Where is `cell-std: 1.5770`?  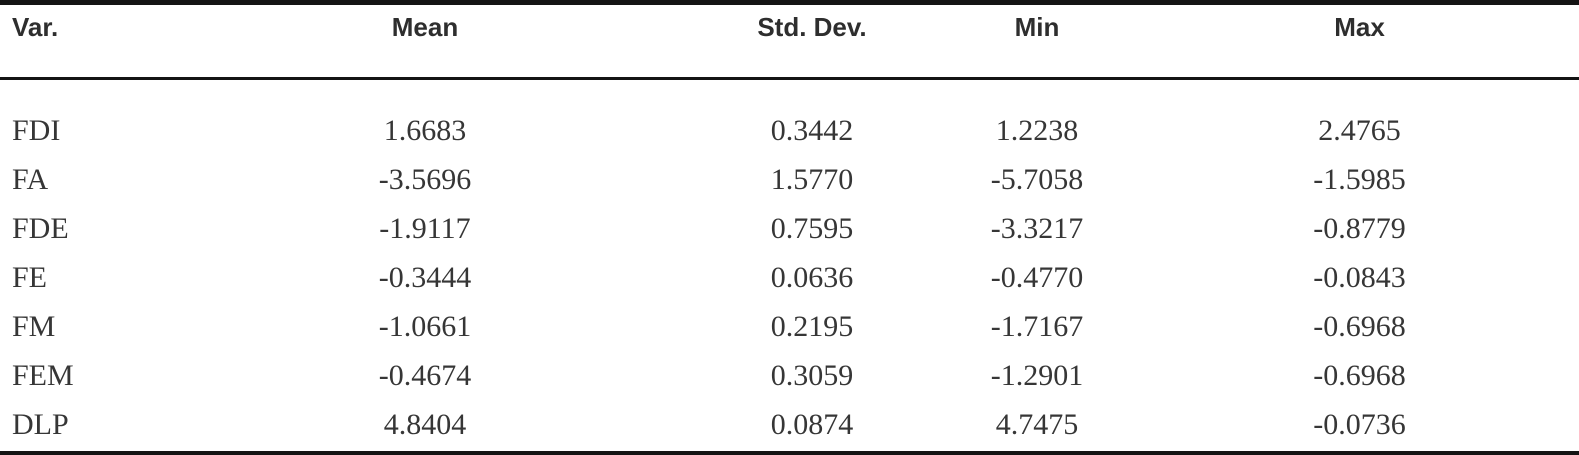
cell-std: 1.5770 is located at coordinates (812, 179).